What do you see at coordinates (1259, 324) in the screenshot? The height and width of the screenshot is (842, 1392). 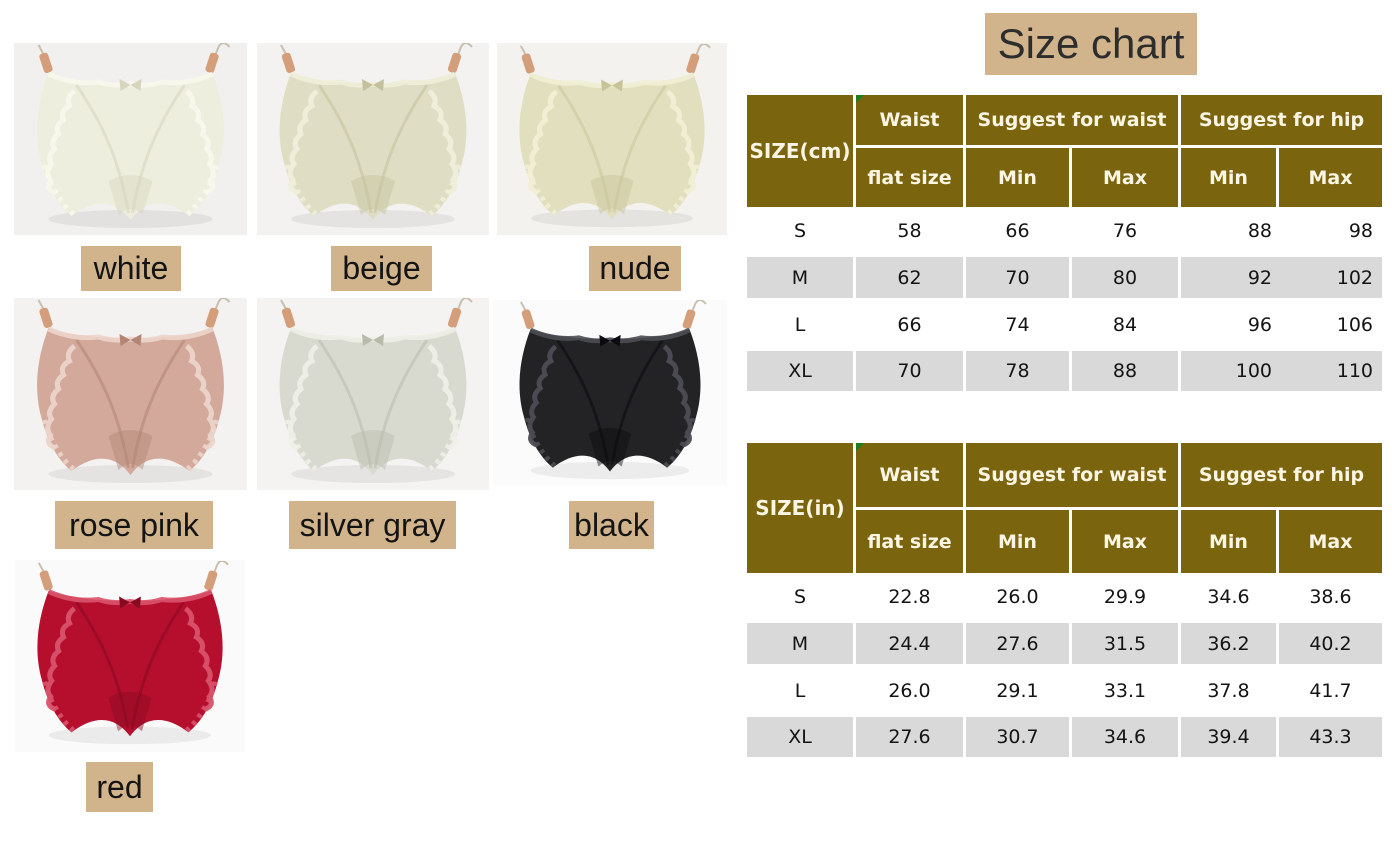 I see `hip-min-value: 96` at bounding box center [1259, 324].